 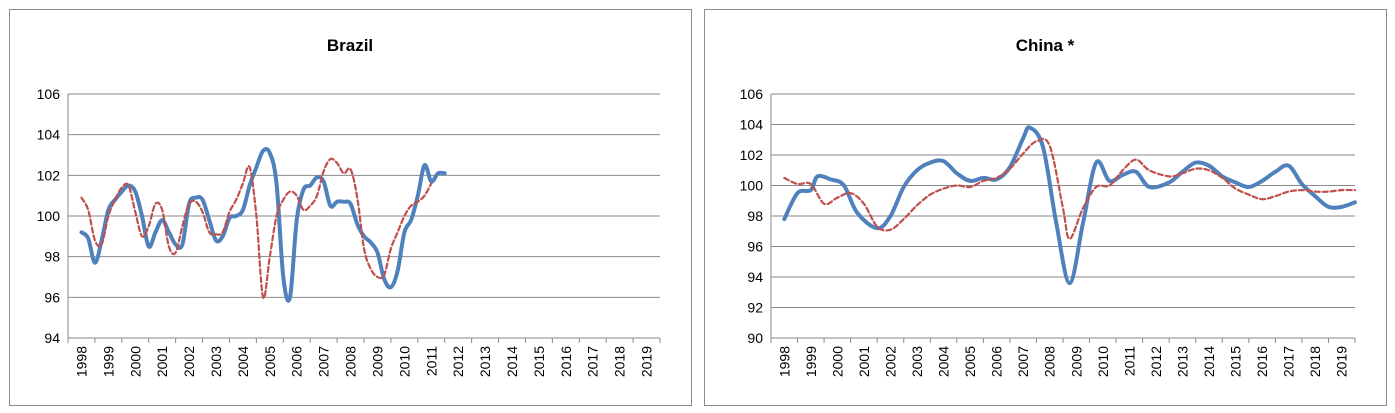 What do you see at coordinates (256, 228) in the screenshot?
I see `brazil-series-dashed-line` at bounding box center [256, 228].